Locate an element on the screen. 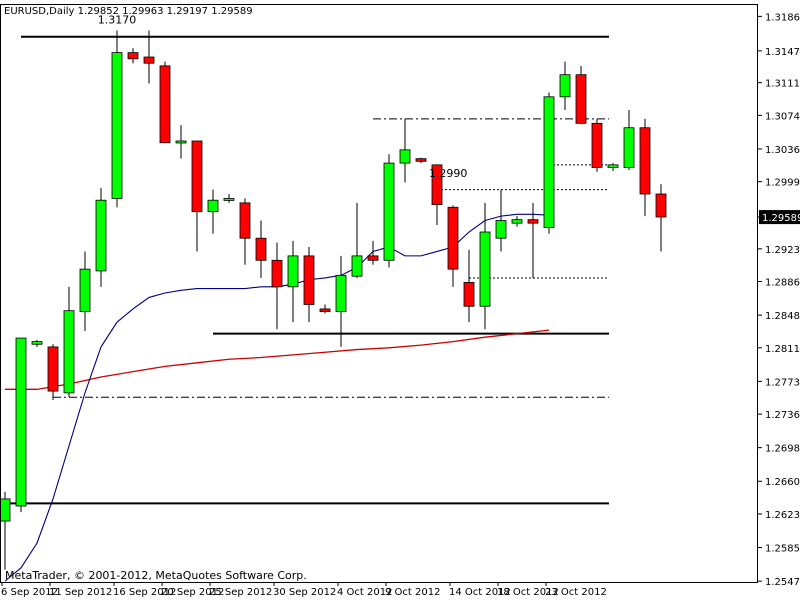  current-price-tag is located at coordinates (779, 217).